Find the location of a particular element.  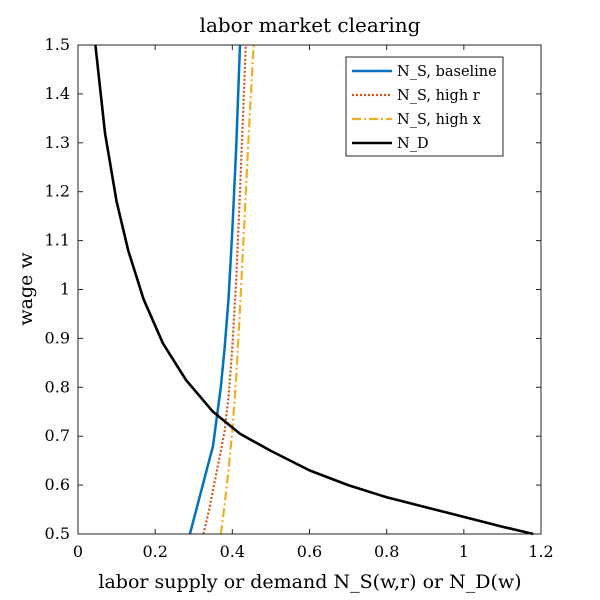

y-tick-label: 0.7 is located at coordinates (57, 435).